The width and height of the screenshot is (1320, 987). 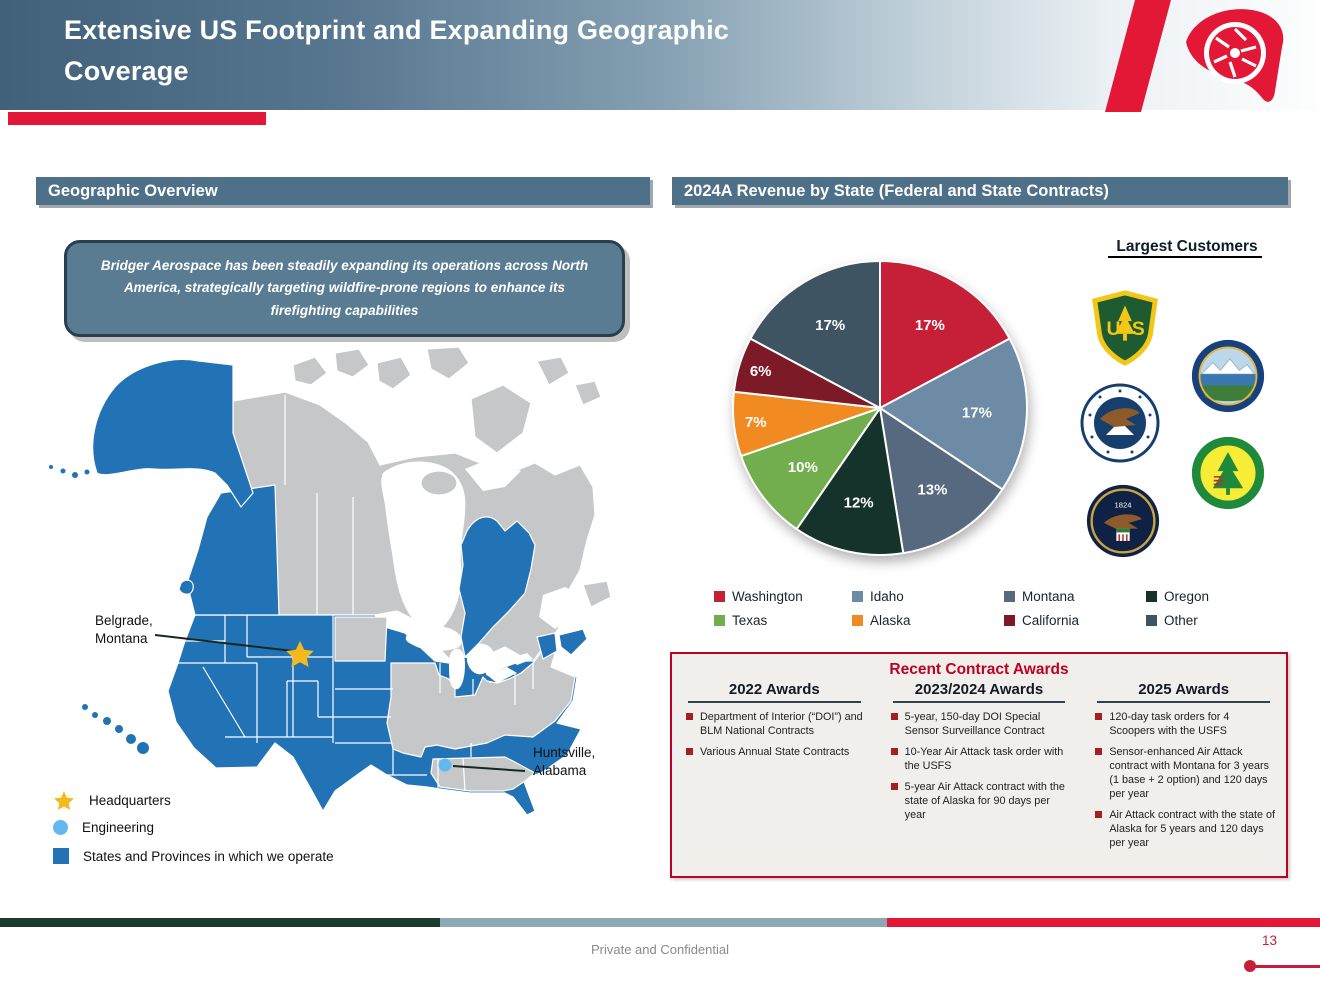 I want to click on pie-legend-label: Oregon, so click(x=1187, y=596).